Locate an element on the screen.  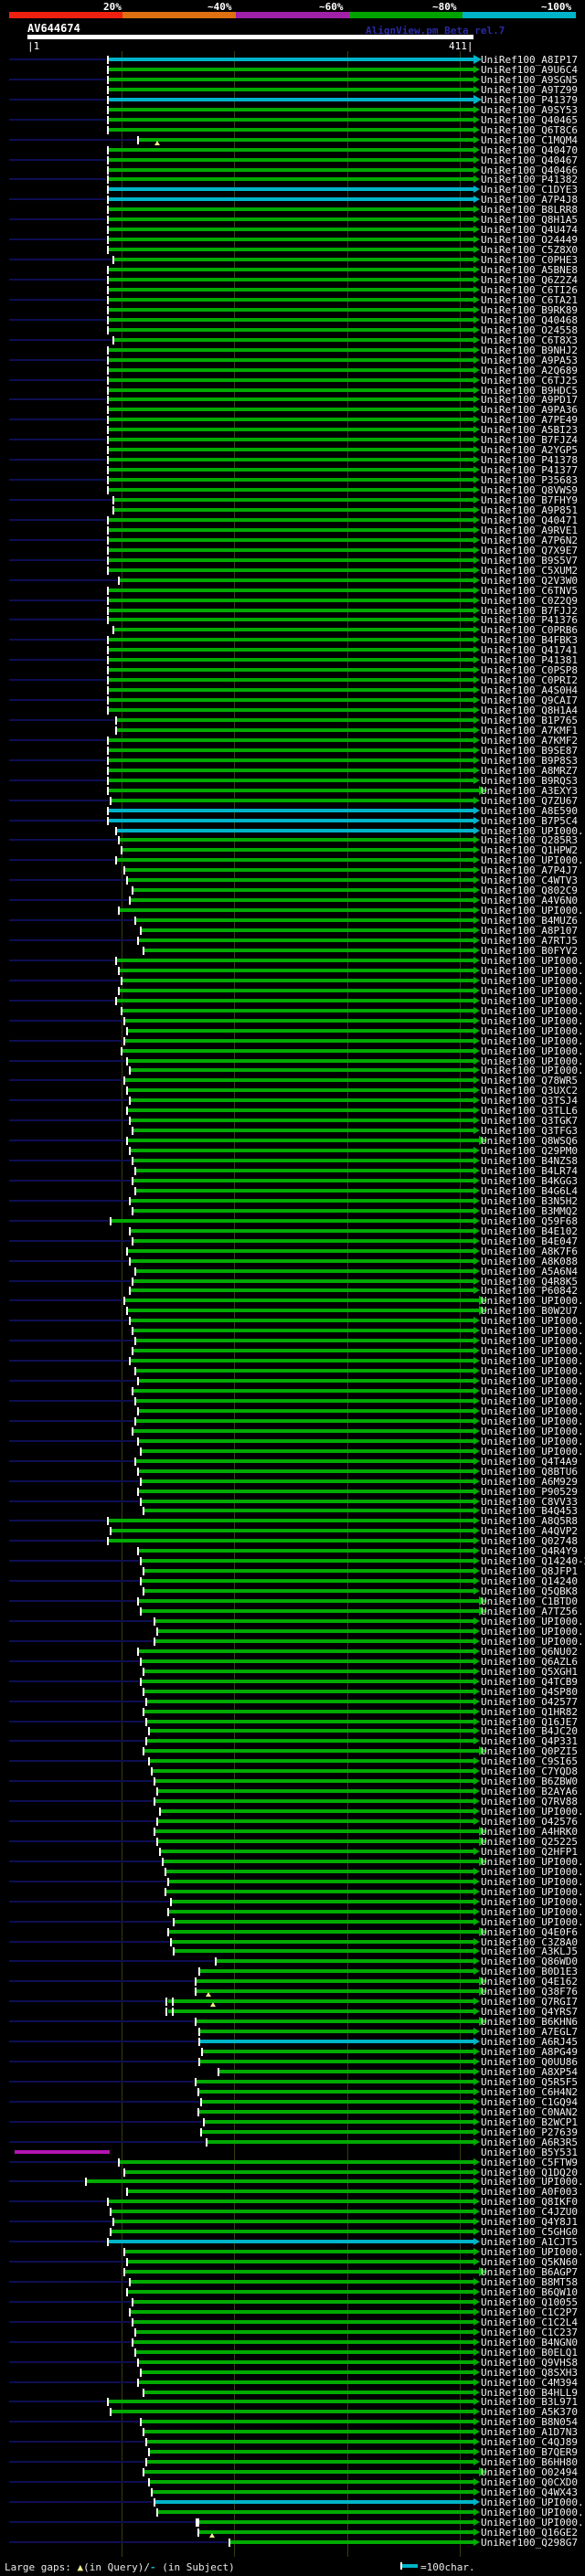
hit-label: UniRef100_Q4TCB9 is located at coordinates (530, 1681).